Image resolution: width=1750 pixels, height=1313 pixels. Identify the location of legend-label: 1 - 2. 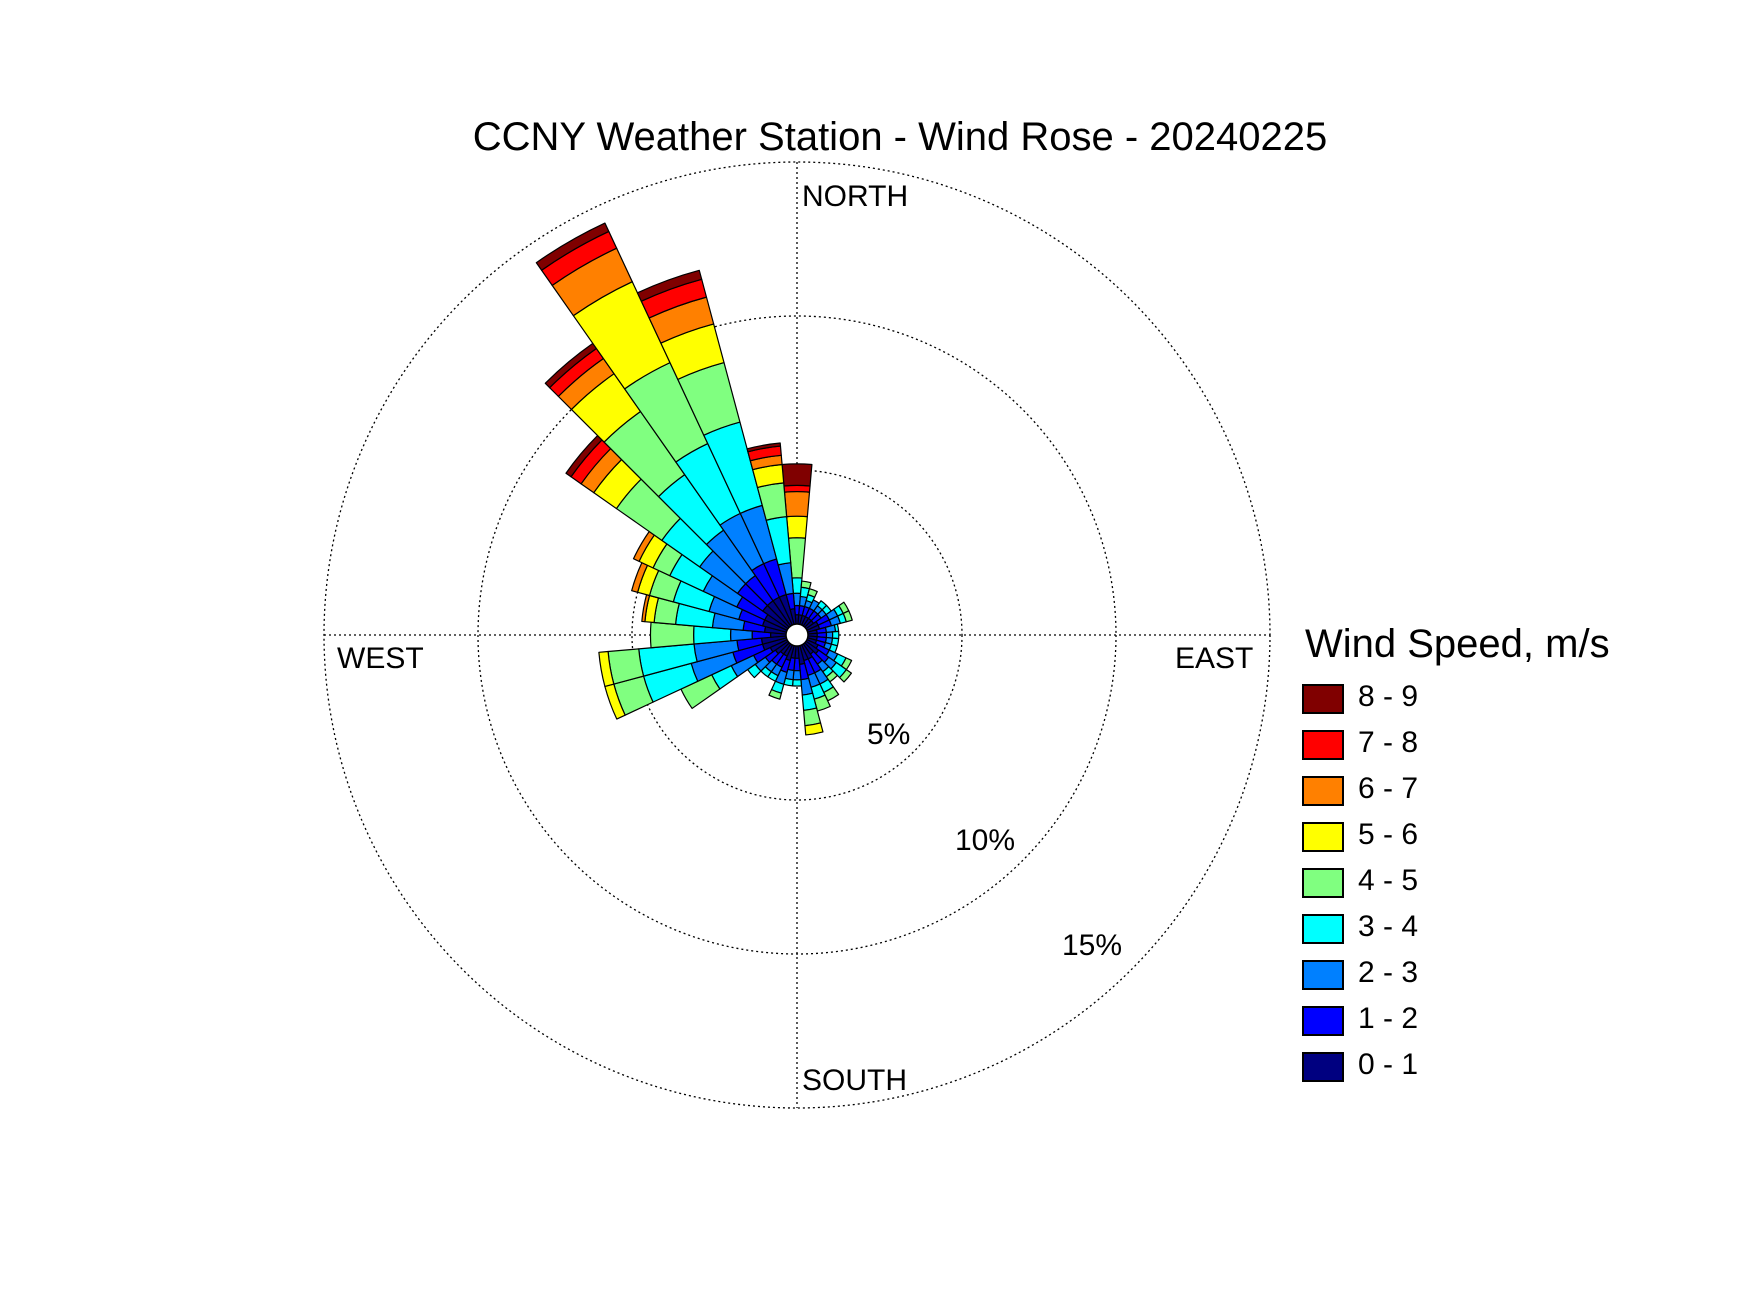
(1388, 1018).